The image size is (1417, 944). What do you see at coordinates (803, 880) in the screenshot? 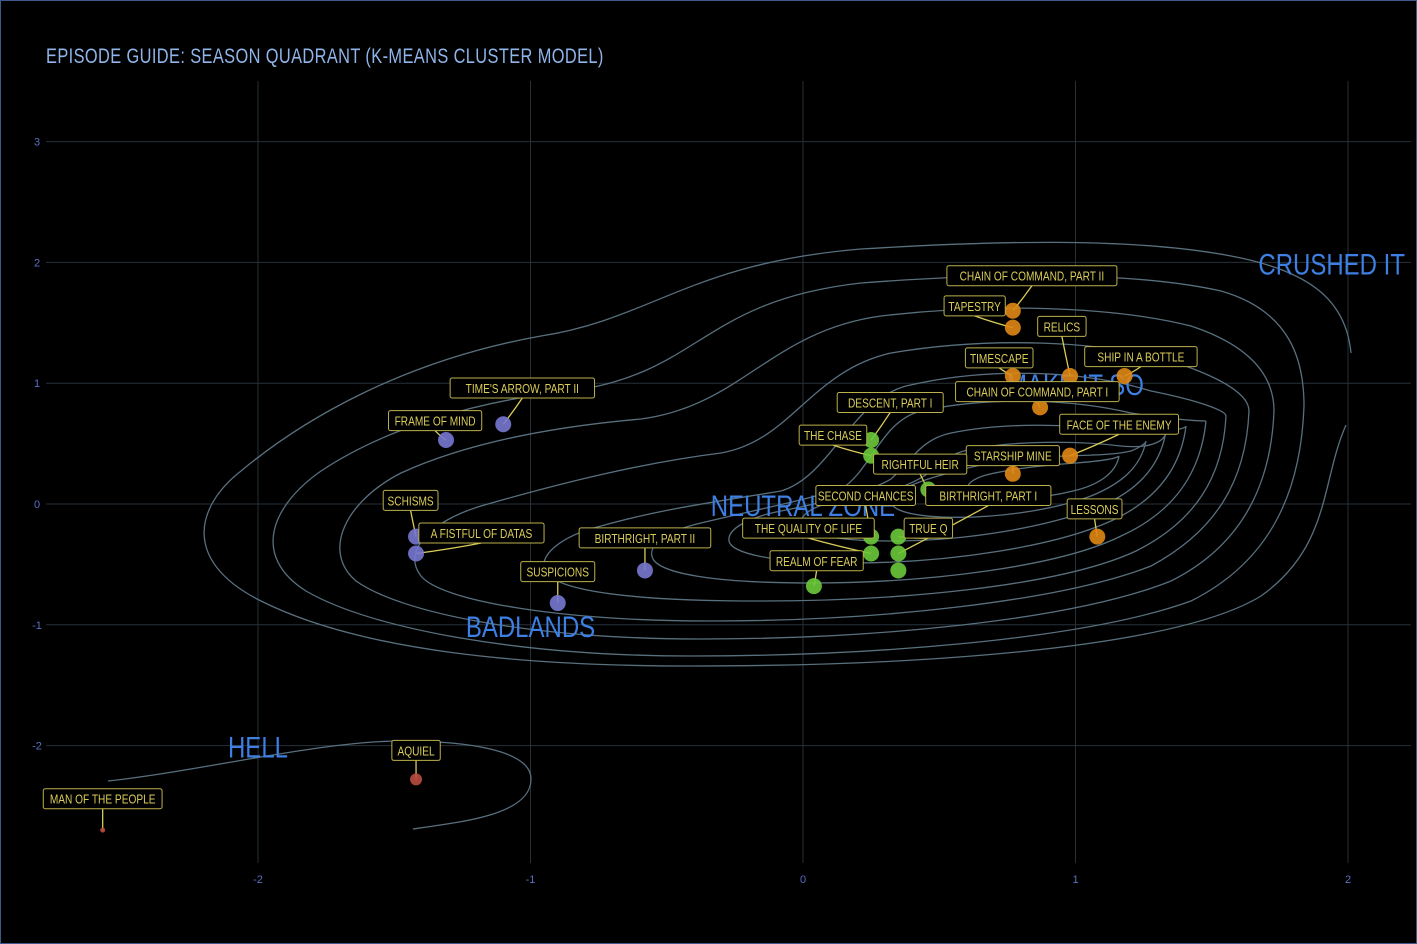
I see `x-tick-label: 0` at bounding box center [803, 880].